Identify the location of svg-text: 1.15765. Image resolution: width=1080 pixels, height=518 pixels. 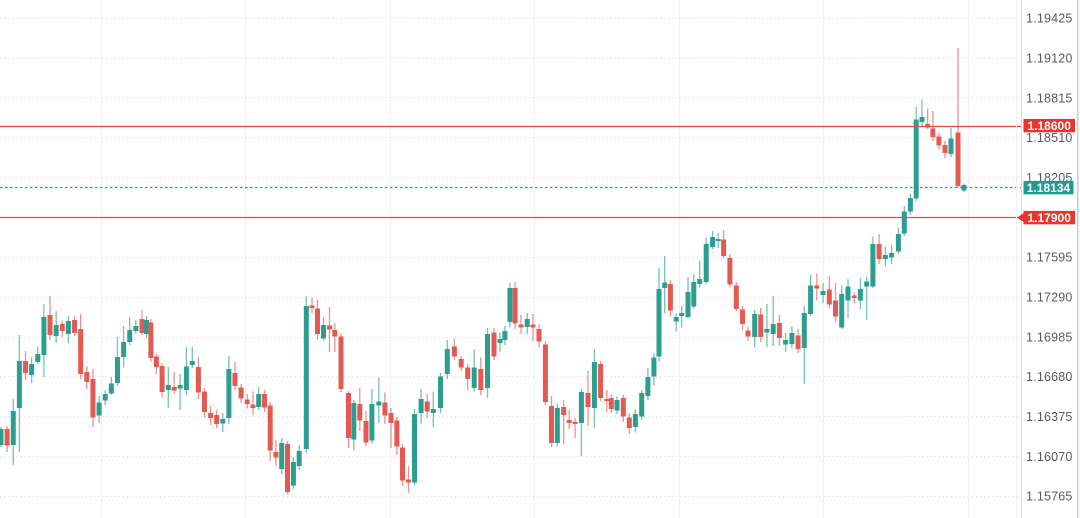
(1049, 497).